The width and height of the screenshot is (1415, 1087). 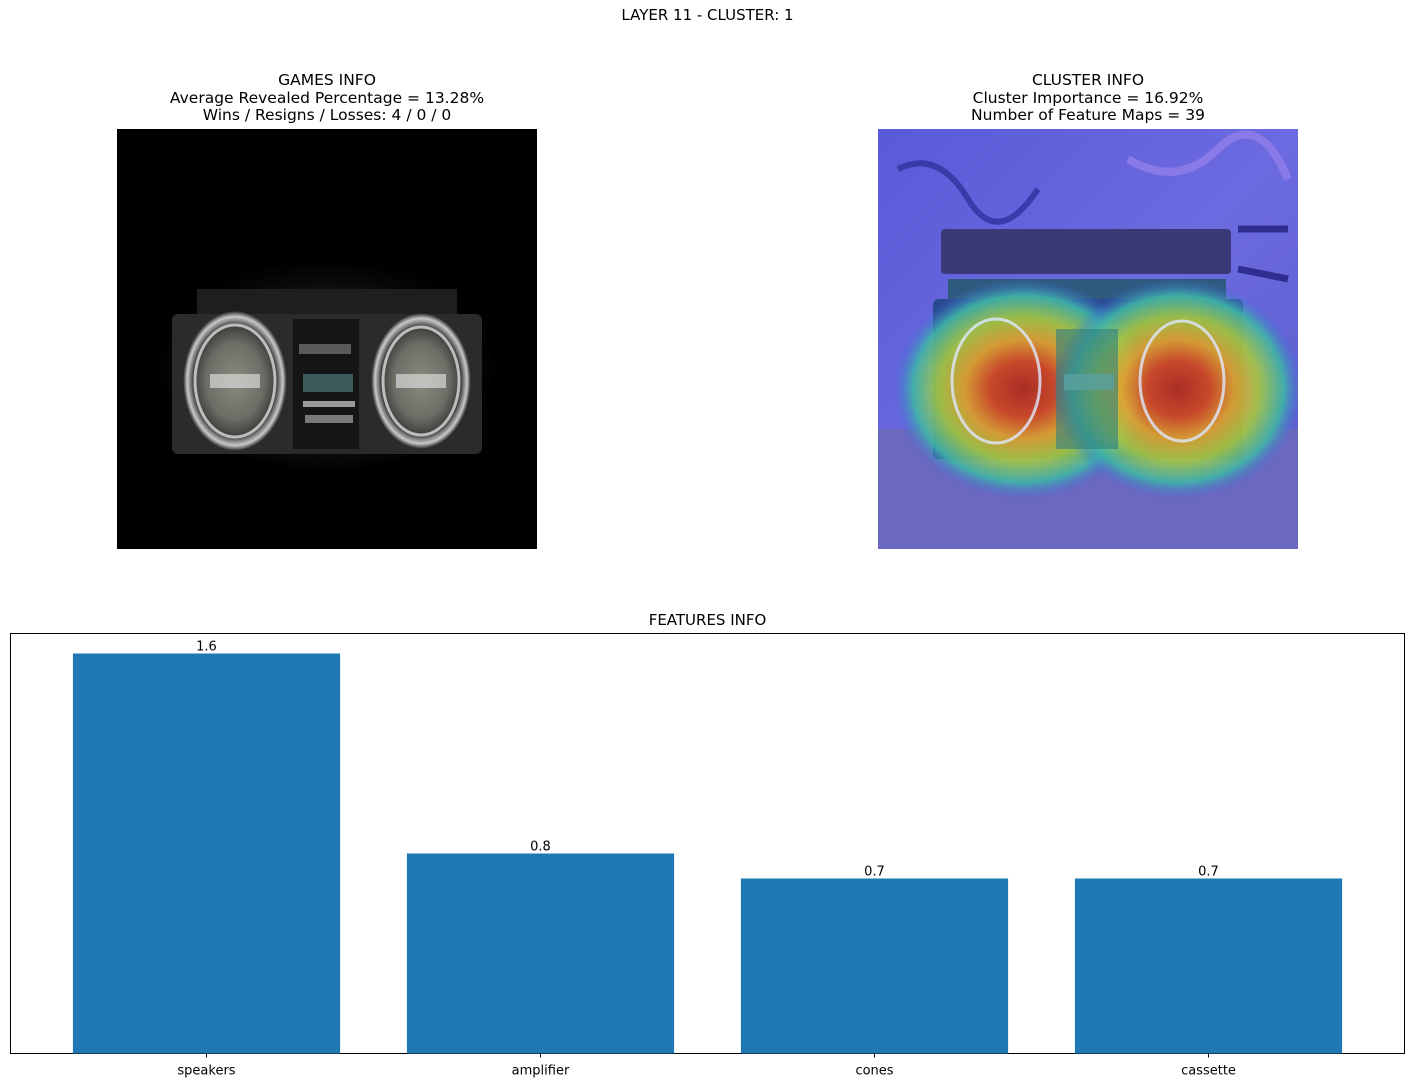 What do you see at coordinates (1208, 966) in the screenshot?
I see `bar-cassette` at bounding box center [1208, 966].